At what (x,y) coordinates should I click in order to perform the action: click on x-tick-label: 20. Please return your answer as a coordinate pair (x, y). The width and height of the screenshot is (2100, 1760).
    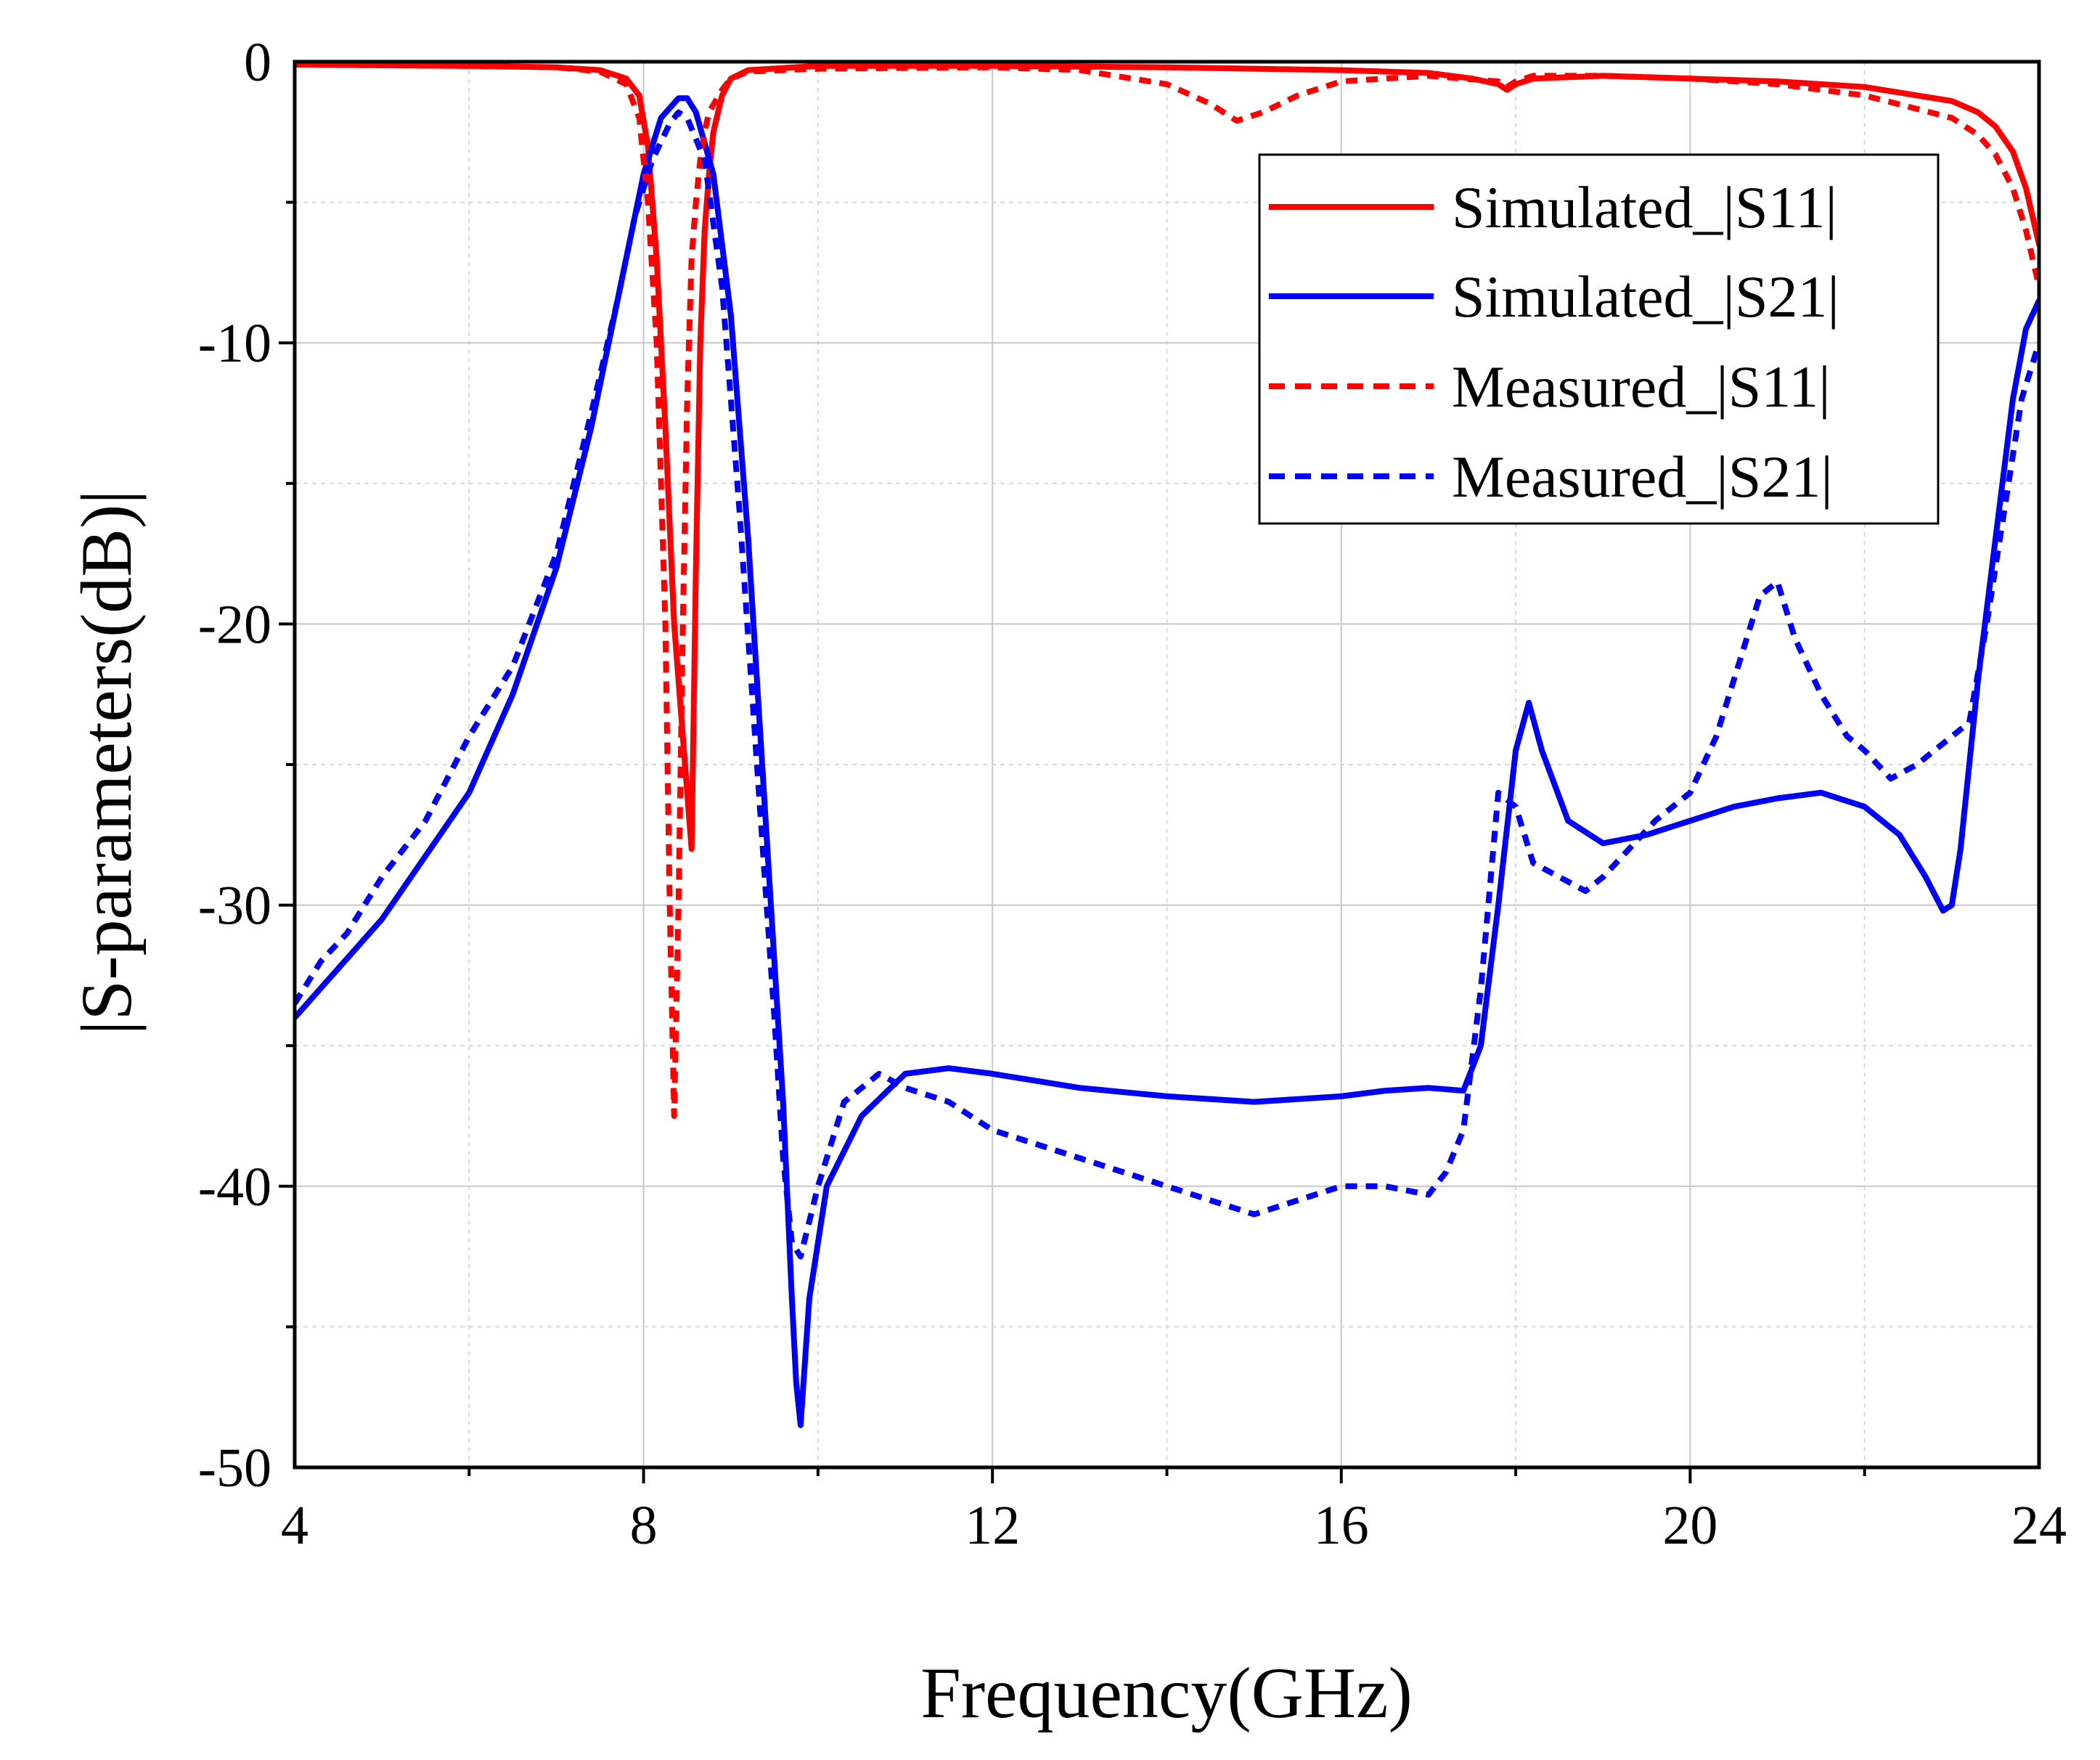
    Looking at the image, I should click on (1689, 1525).